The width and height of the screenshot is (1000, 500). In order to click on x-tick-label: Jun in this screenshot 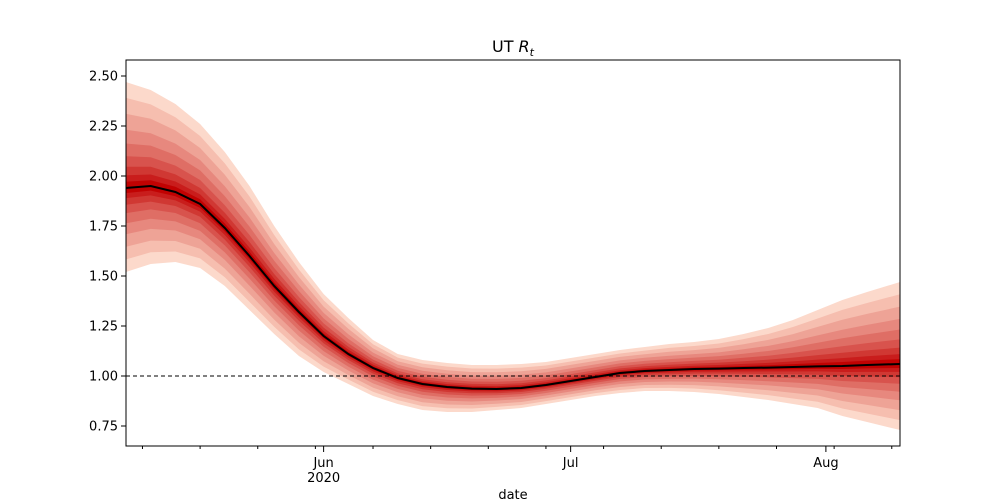, I will do `click(322, 463)`.